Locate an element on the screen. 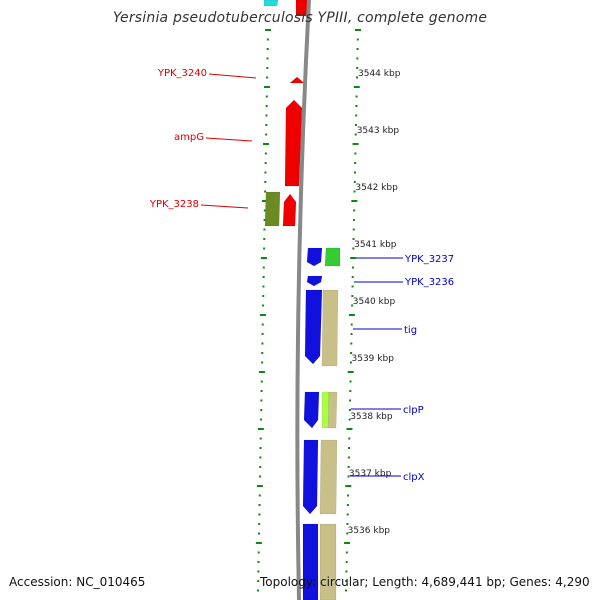  ruler-label: 3540 kbp is located at coordinates (374, 302).